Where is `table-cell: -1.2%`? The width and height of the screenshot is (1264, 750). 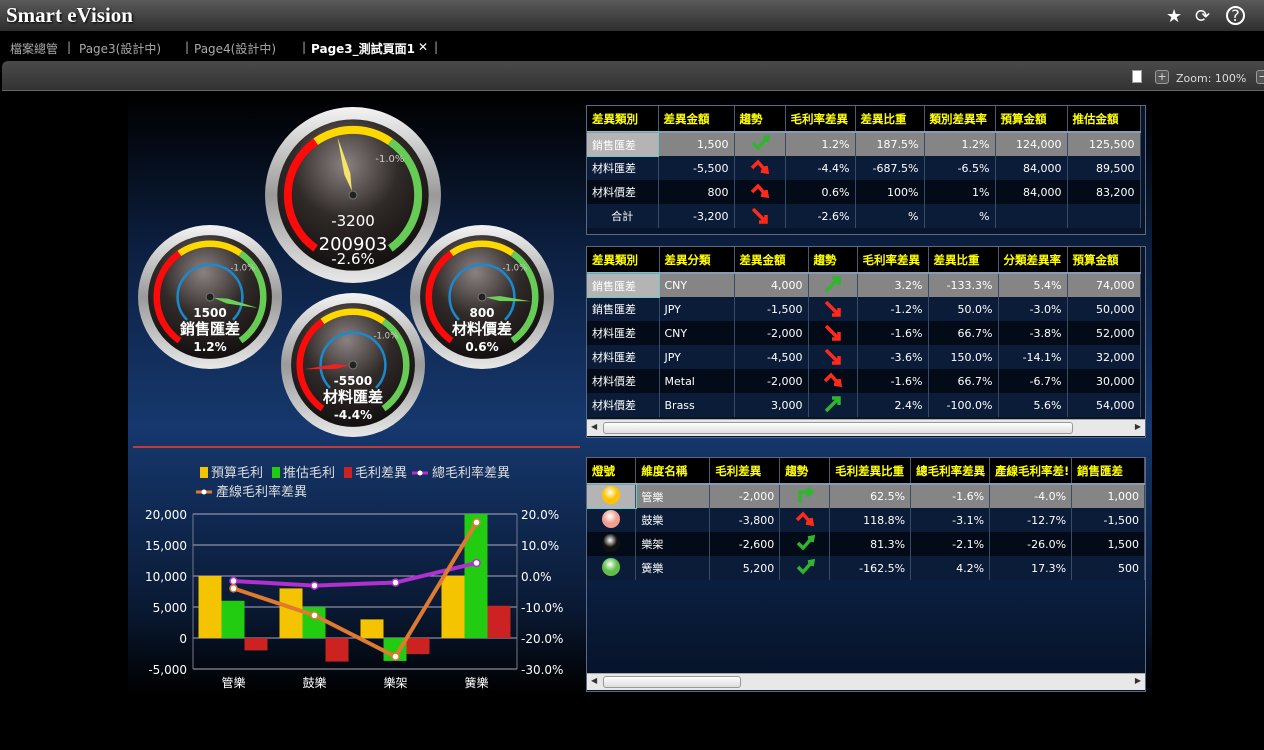
table-cell: -1.2% is located at coordinates (893, 309).